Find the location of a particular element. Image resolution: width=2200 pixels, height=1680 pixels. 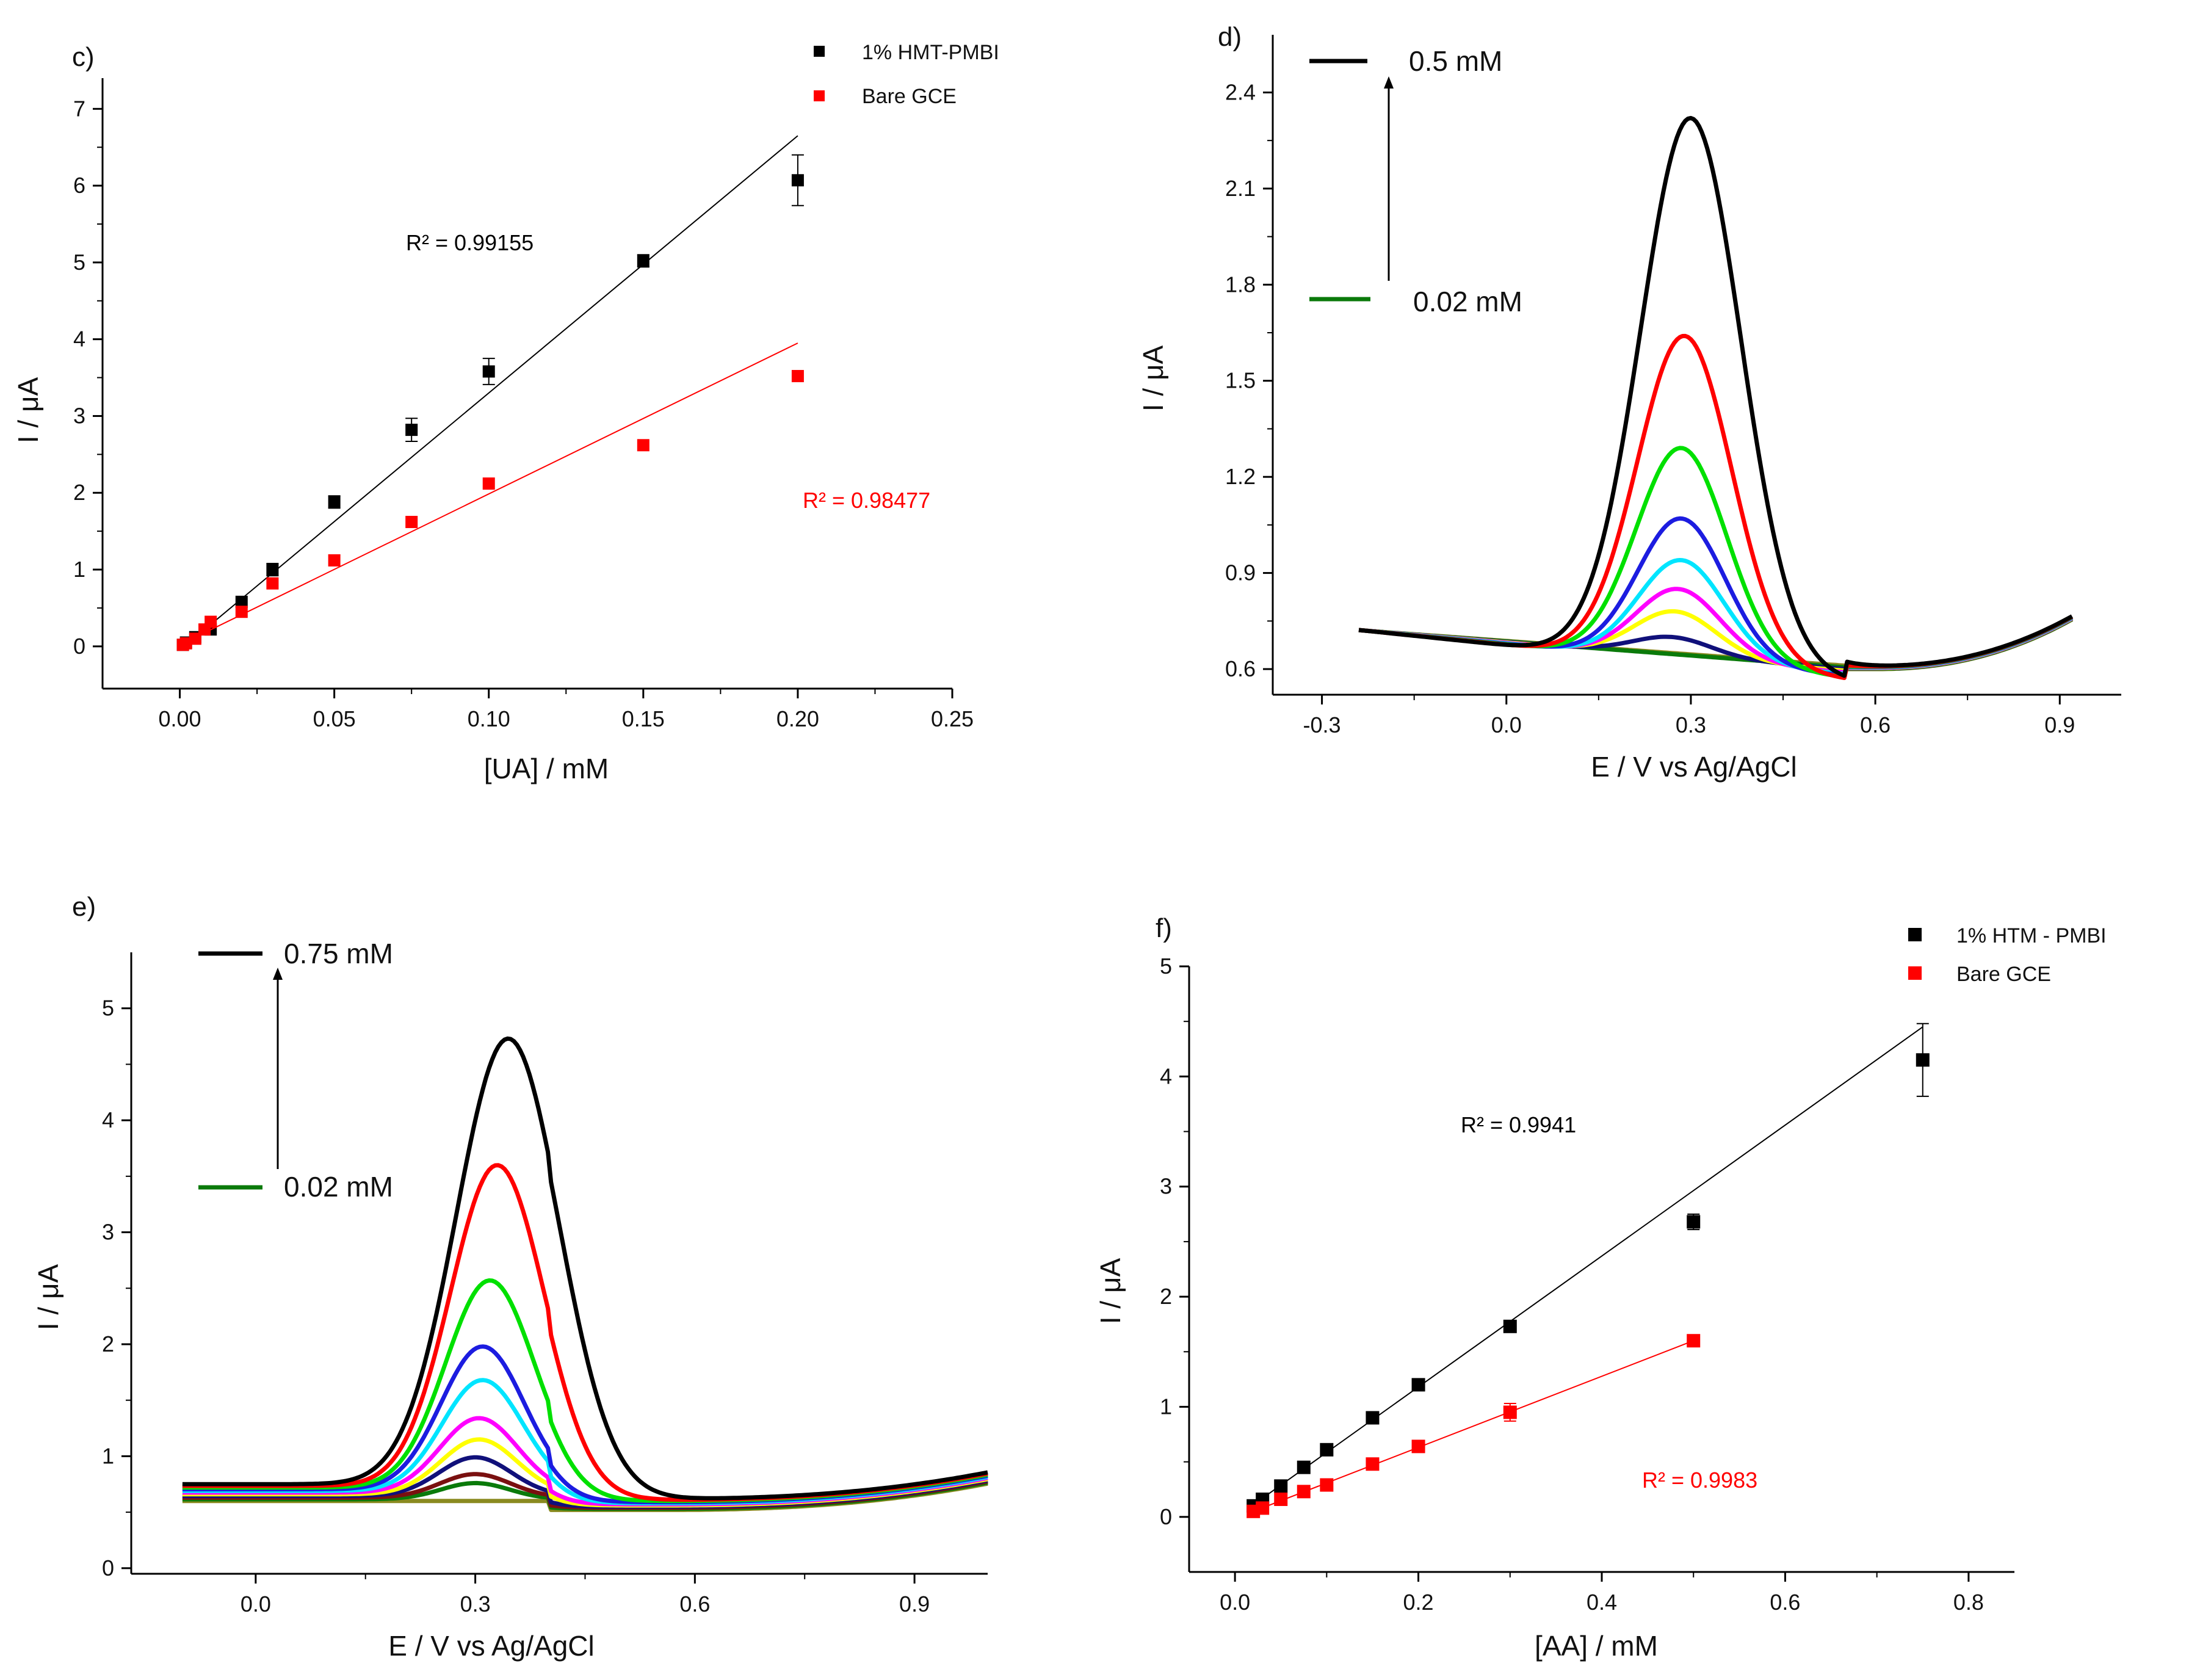

panel-f-y-axis-title: I / μA is located at coordinates (1111, 1291).